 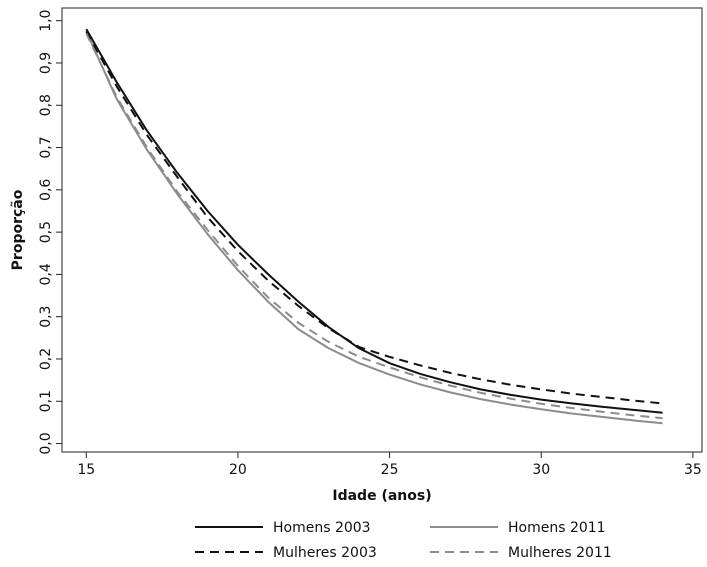 What do you see at coordinates (86, 470) in the screenshot?
I see `x-tick-label: 15` at bounding box center [86, 470].